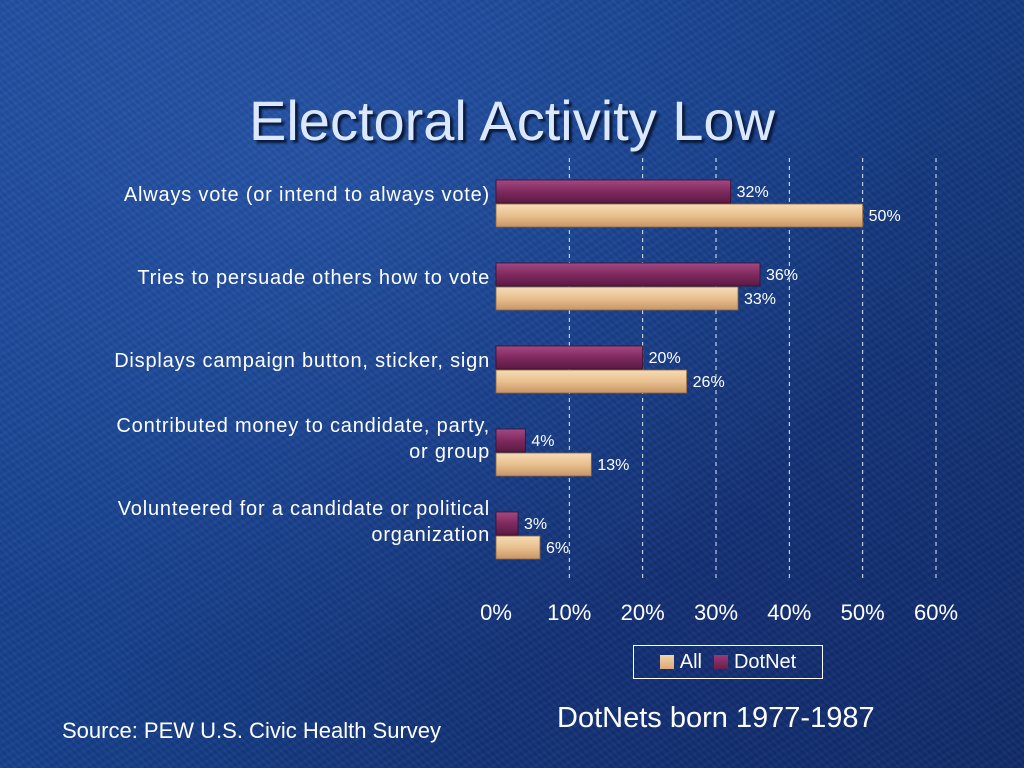 Image resolution: width=1024 pixels, height=768 pixels. What do you see at coordinates (716, 718) in the screenshot?
I see `cohort-note: DotNets born 1977-1987` at bounding box center [716, 718].